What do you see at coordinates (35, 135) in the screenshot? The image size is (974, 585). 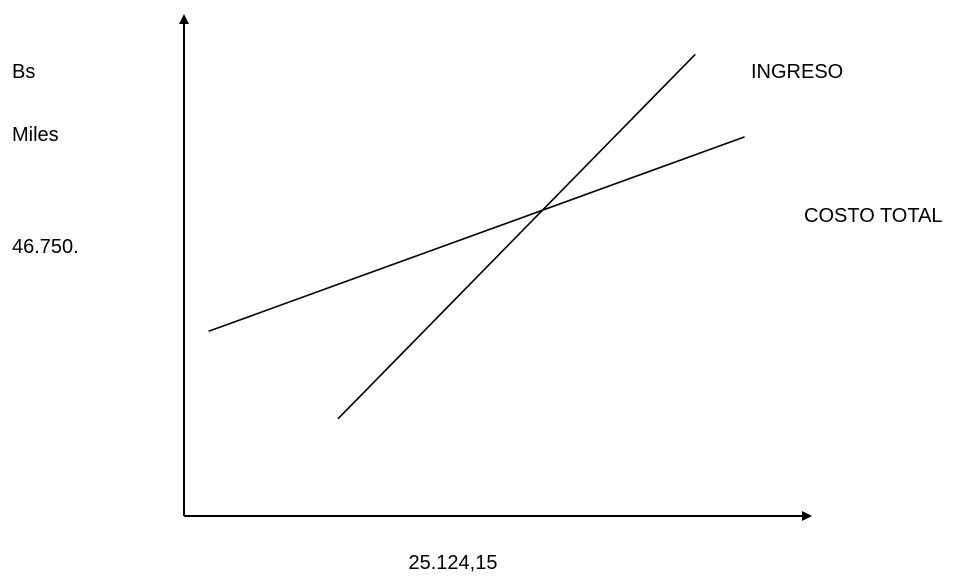 I see `ylabel-line-2: Miles` at bounding box center [35, 135].